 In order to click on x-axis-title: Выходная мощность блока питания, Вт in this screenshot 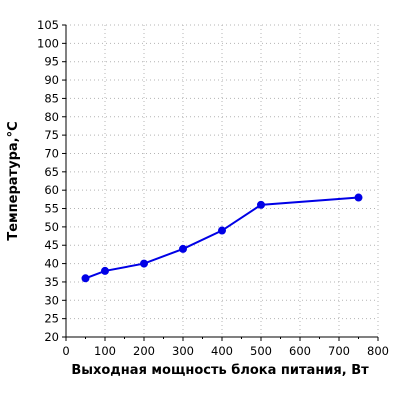, I will do `click(220, 370)`.